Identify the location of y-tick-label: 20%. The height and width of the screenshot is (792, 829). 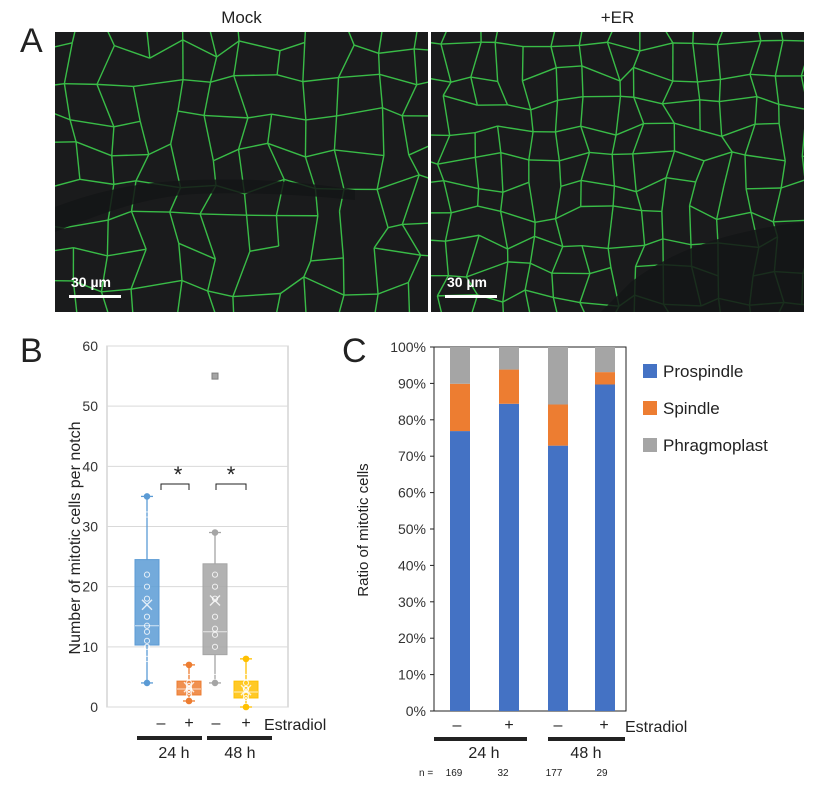
(412, 638).